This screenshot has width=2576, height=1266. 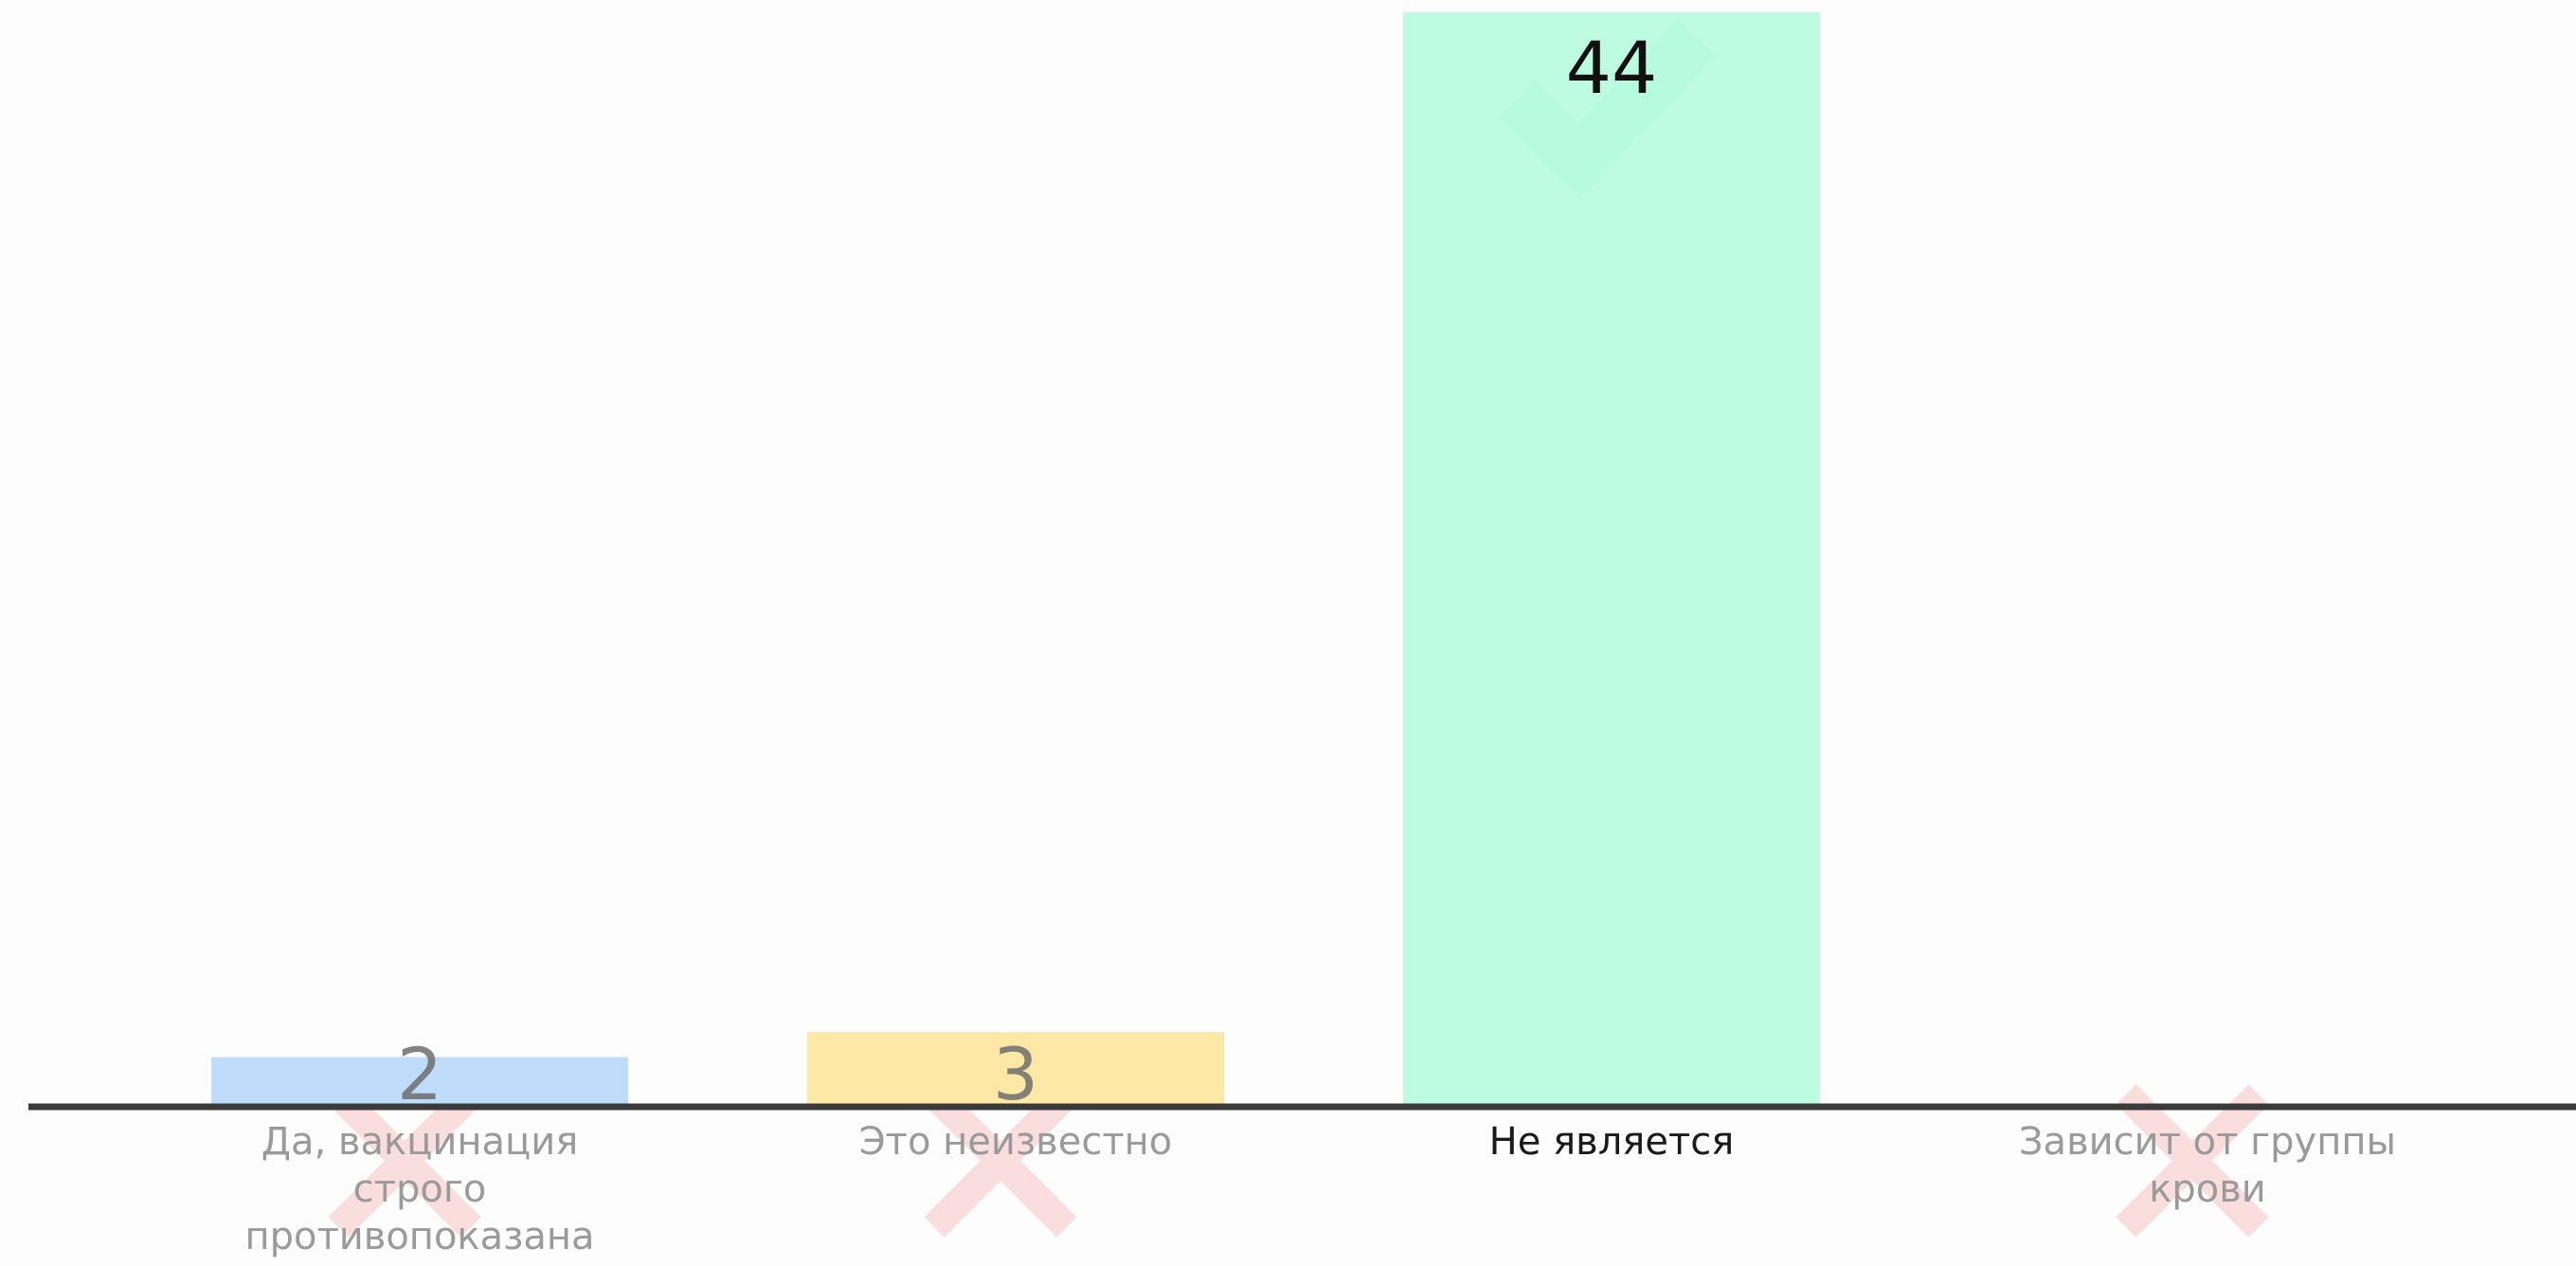 What do you see at coordinates (1612, 68) in the screenshot?
I see `data-label: 44` at bounding box center [1612, 68].